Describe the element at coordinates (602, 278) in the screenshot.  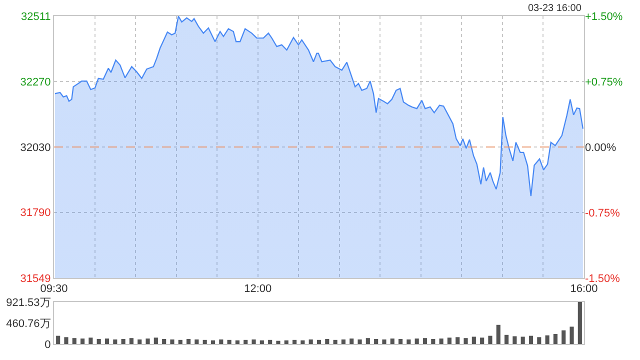
I see `y2-tick-label: -1.50%` at that location.